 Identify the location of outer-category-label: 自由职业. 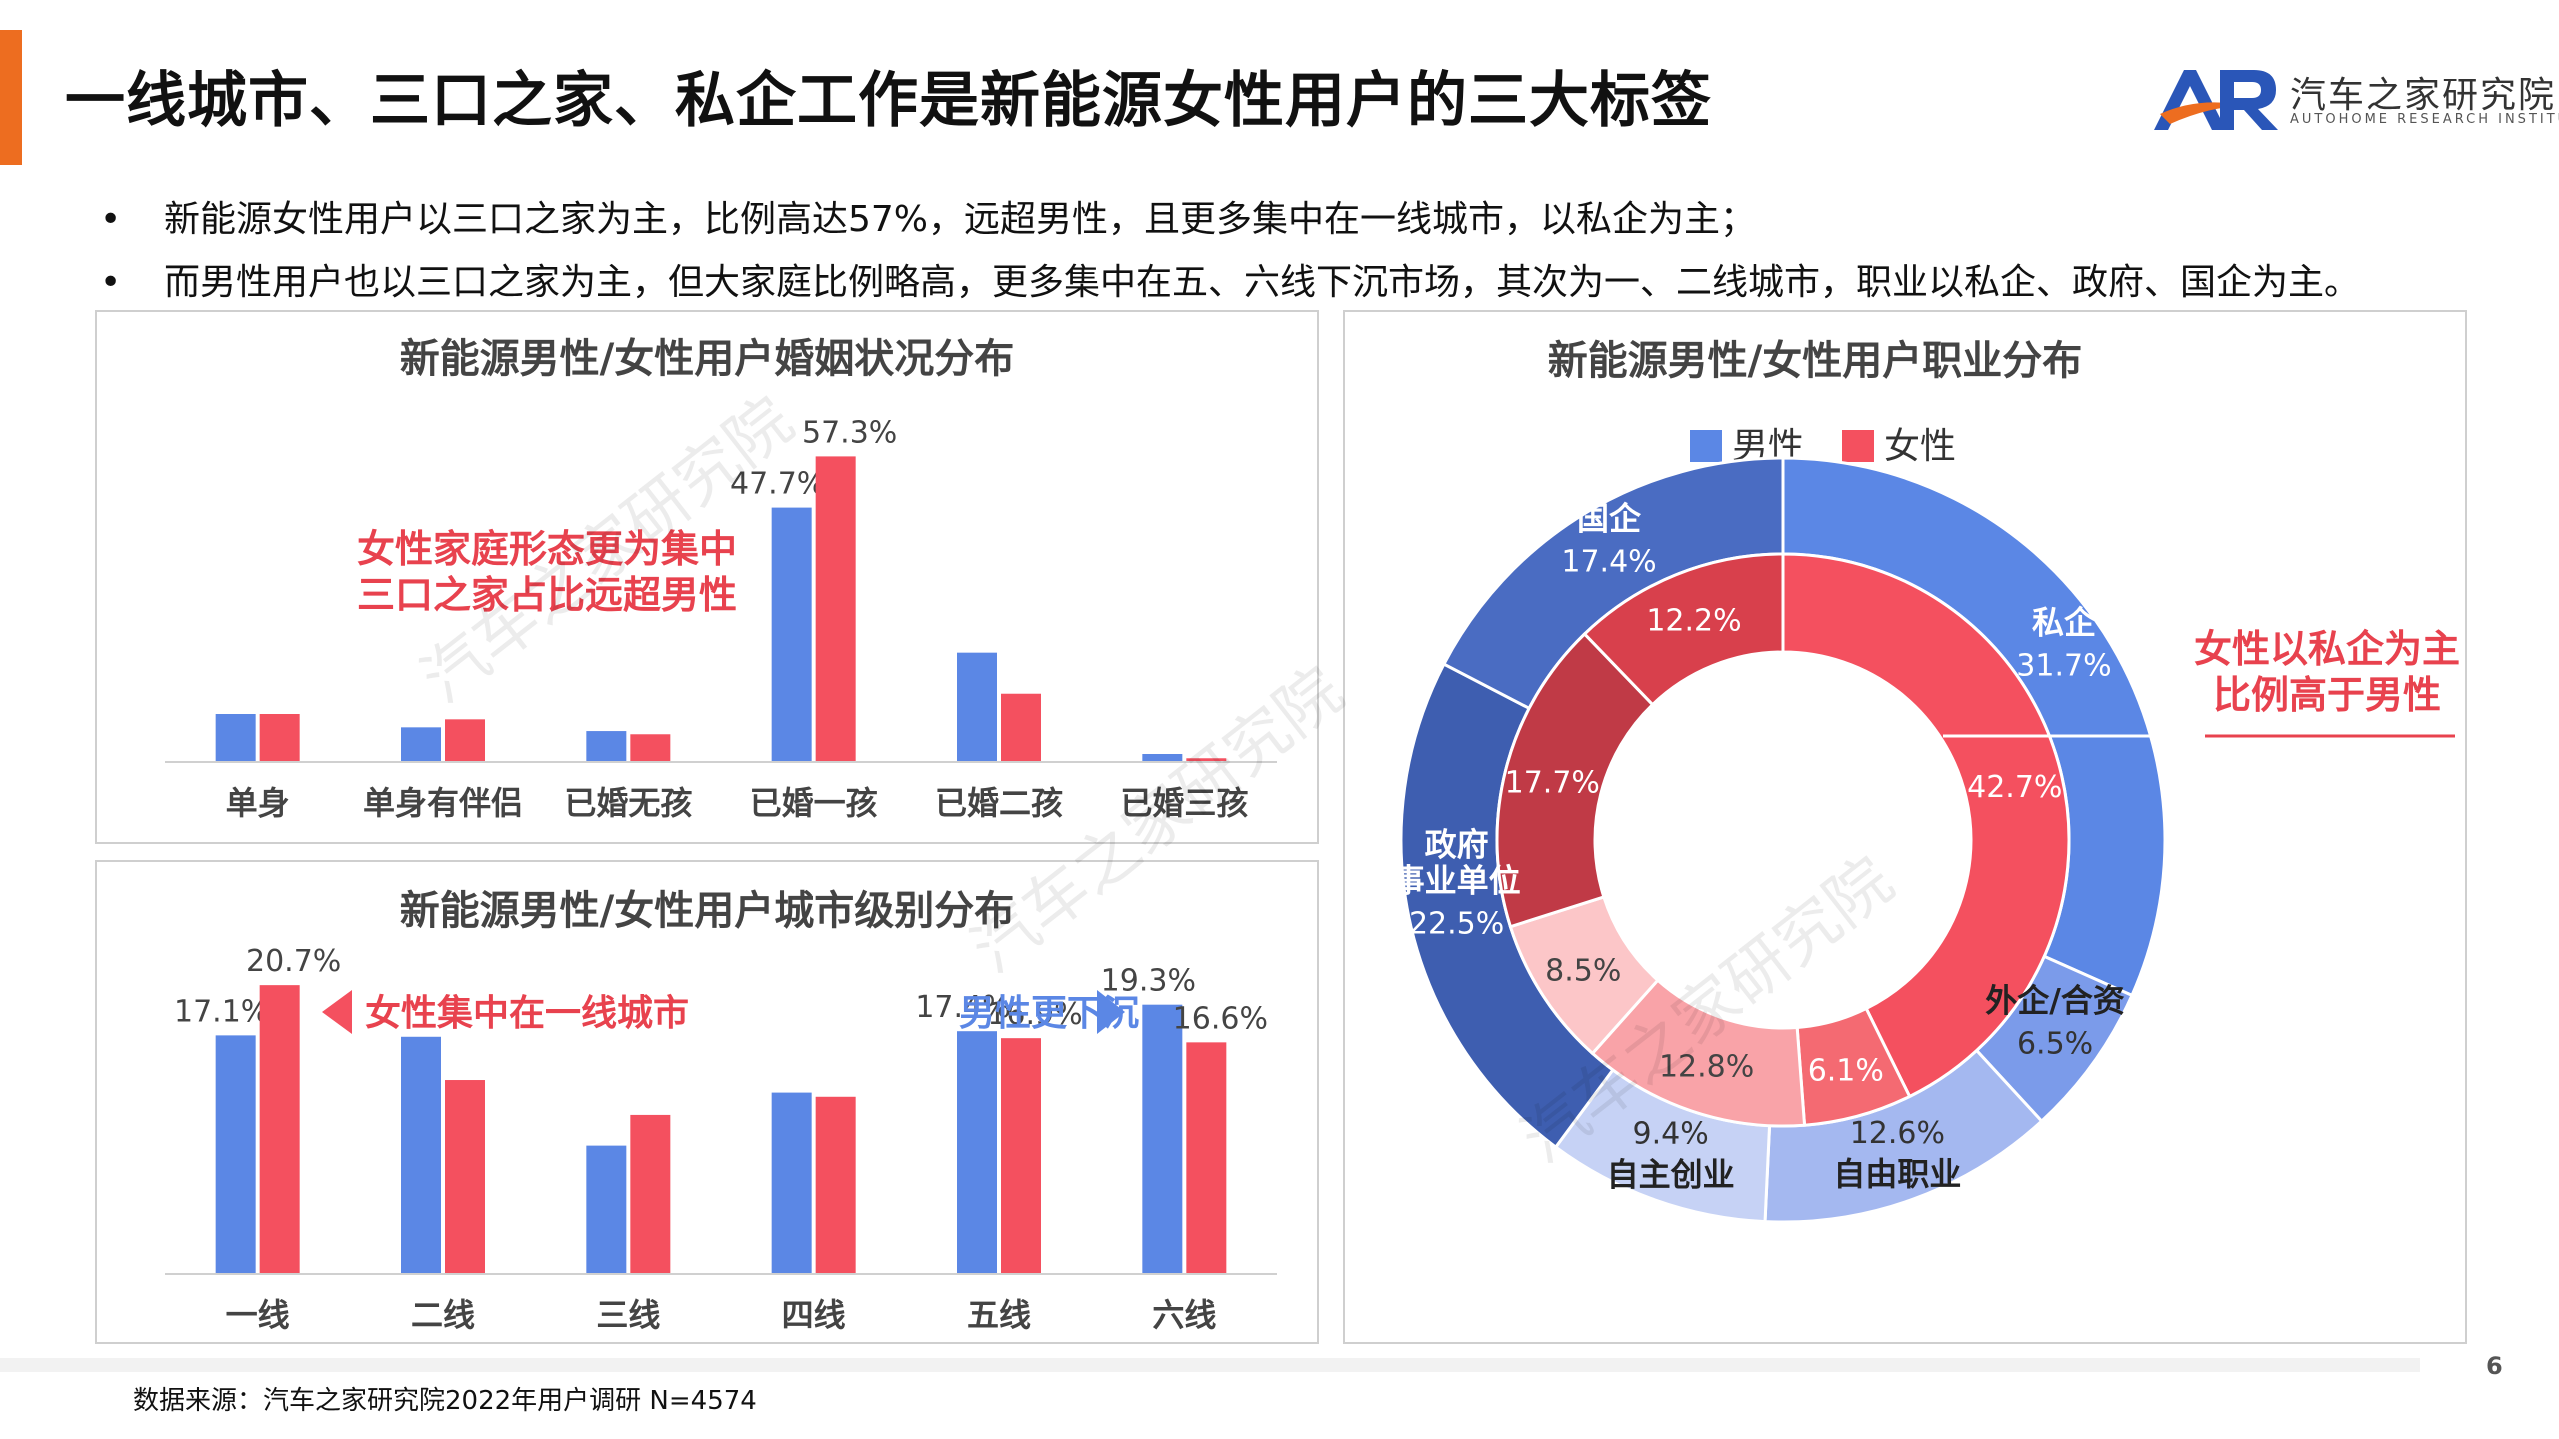
(1897, 1174).